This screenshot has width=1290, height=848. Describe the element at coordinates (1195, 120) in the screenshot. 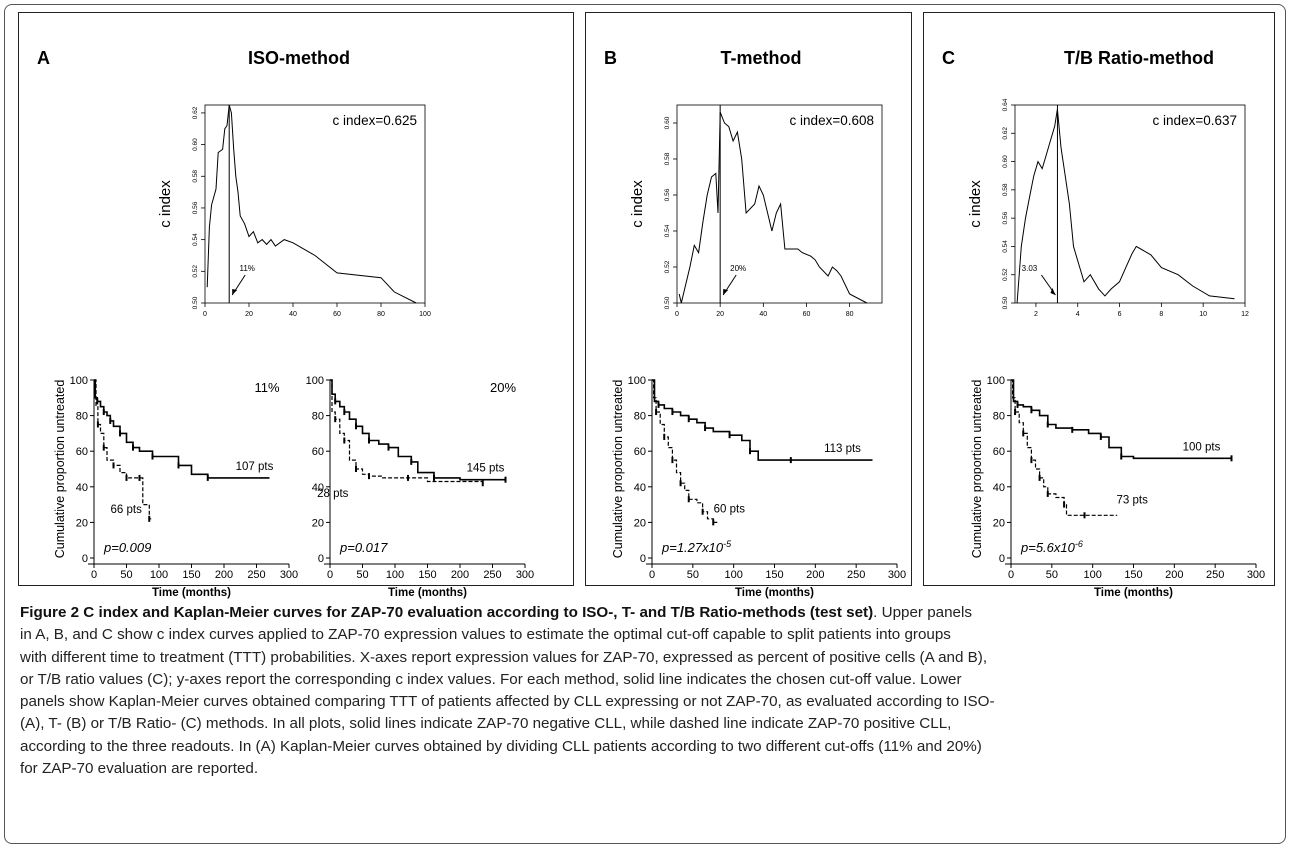

I see `cindex-annotation: c index=0.637` at that location.